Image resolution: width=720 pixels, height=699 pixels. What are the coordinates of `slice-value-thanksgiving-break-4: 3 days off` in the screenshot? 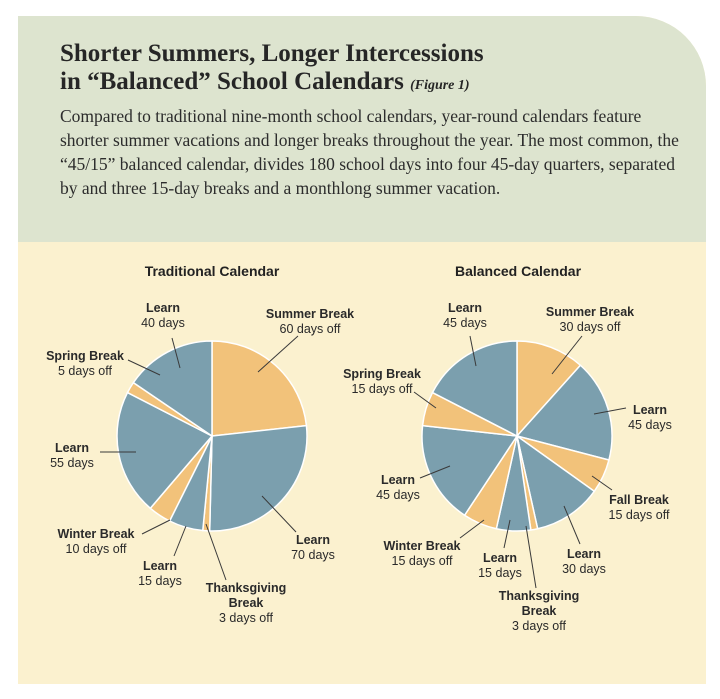 It's located at (539, 626).